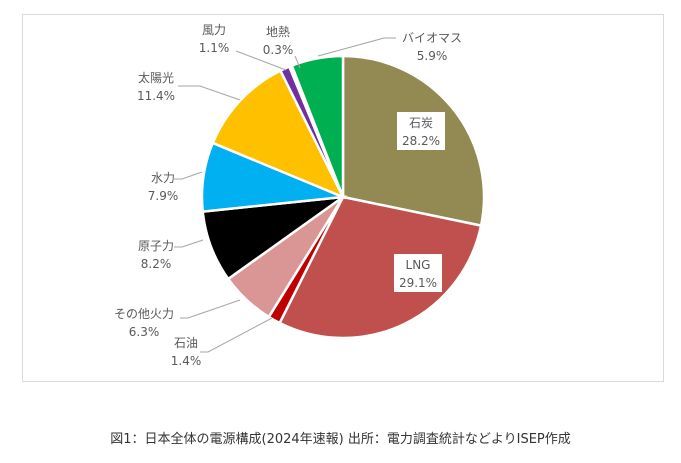 Image resolution: width=681 pixels, height=463 pixels. Describe the element at coordinates (421, 141) in the screenshot. I see `slice-value: 28.2%` at that location.